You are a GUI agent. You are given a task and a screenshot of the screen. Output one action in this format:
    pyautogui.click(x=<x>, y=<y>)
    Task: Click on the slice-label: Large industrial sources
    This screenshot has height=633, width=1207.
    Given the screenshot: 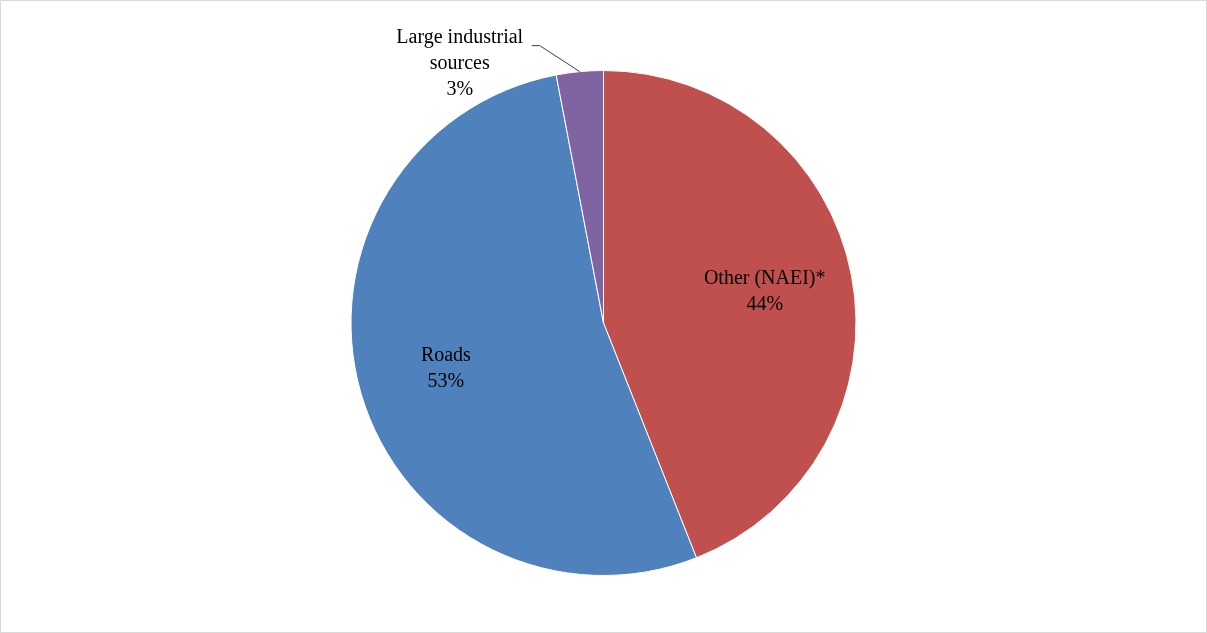 What is the action you would take?
    pyautogui.click(x=460, y=48)
    